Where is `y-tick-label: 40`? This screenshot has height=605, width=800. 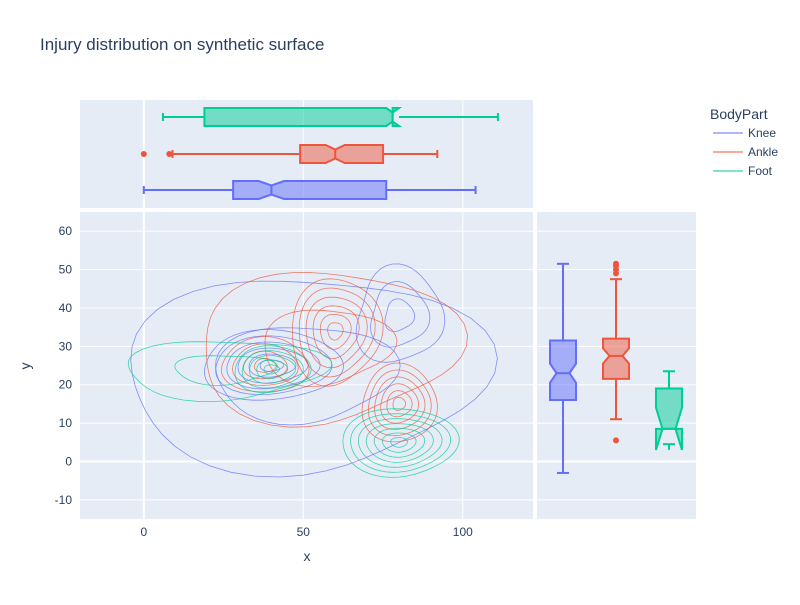 y-tick-label: 40 is located at coordinates (66, 308).